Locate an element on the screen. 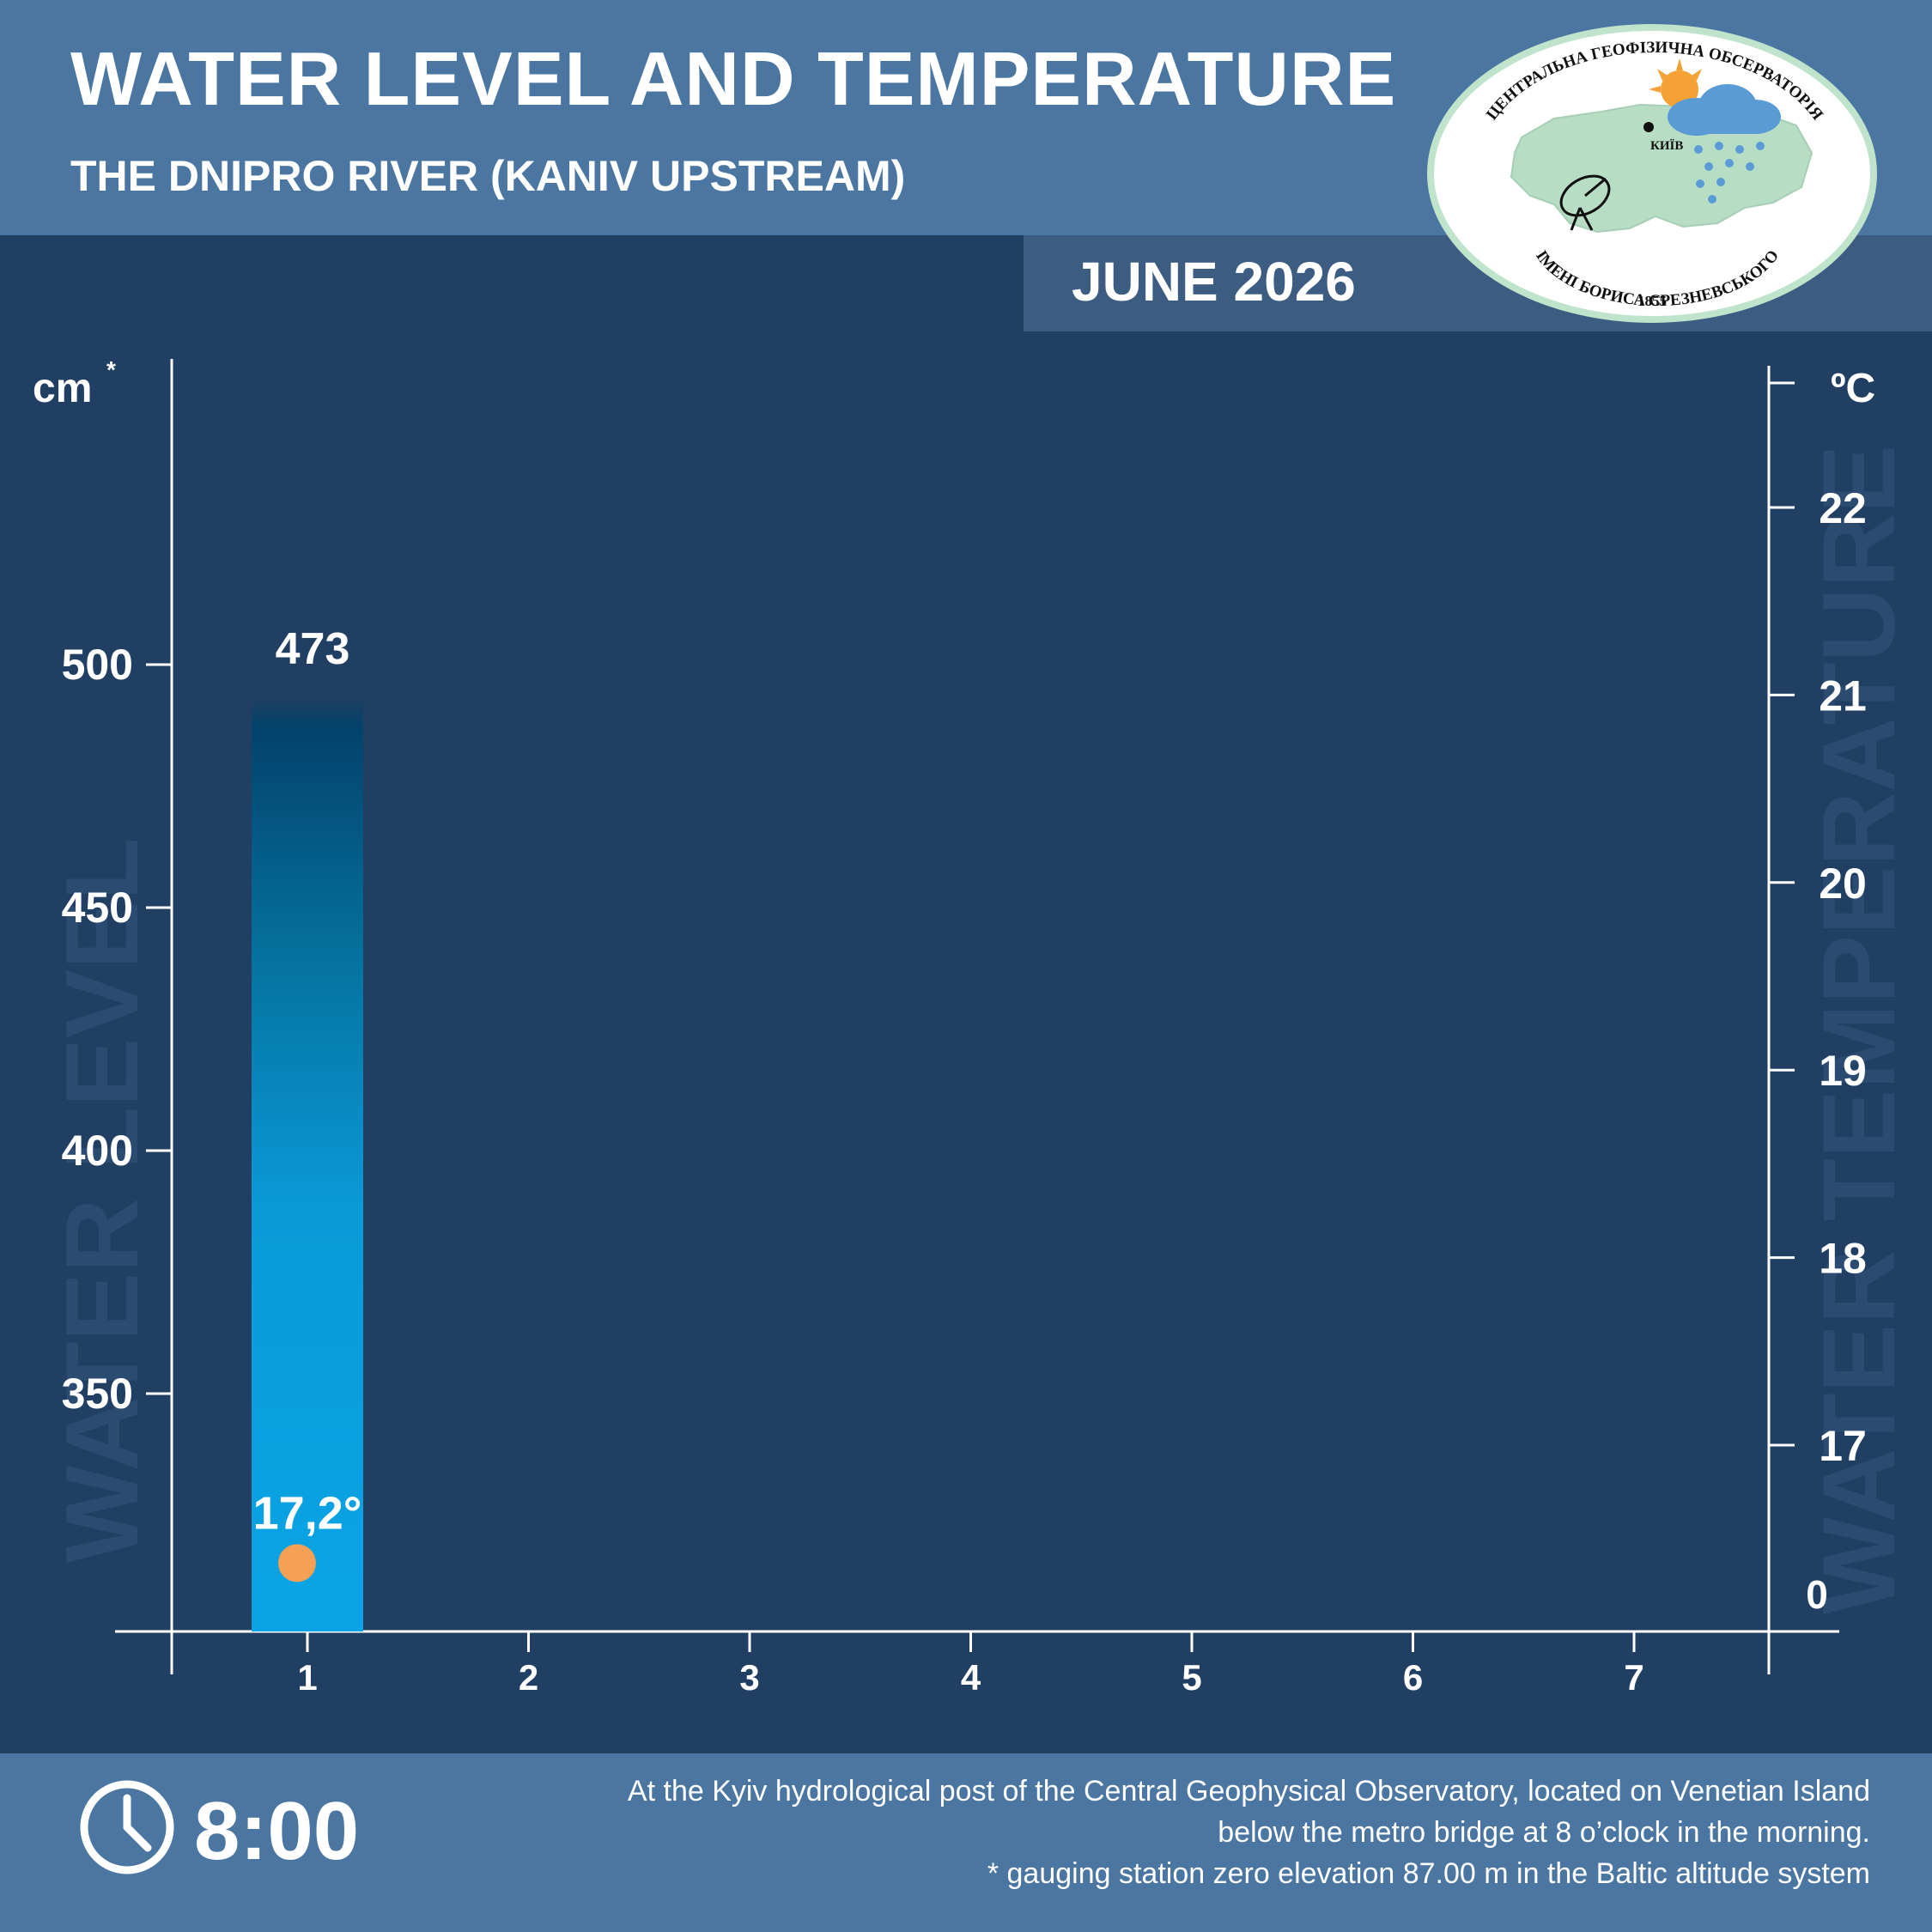  right-axis-tick-label: 20 is located at coordinates (1843, 884).